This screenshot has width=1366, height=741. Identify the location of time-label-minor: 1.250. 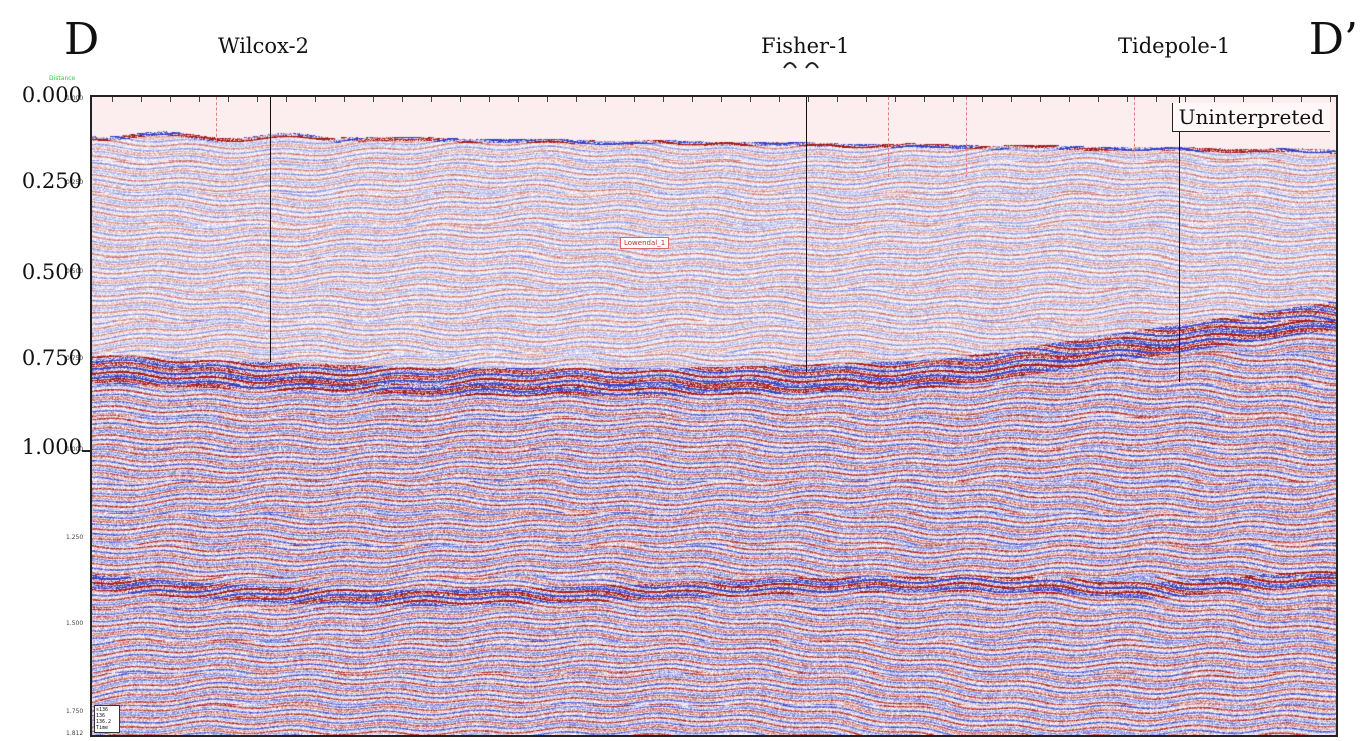
(75, 537).